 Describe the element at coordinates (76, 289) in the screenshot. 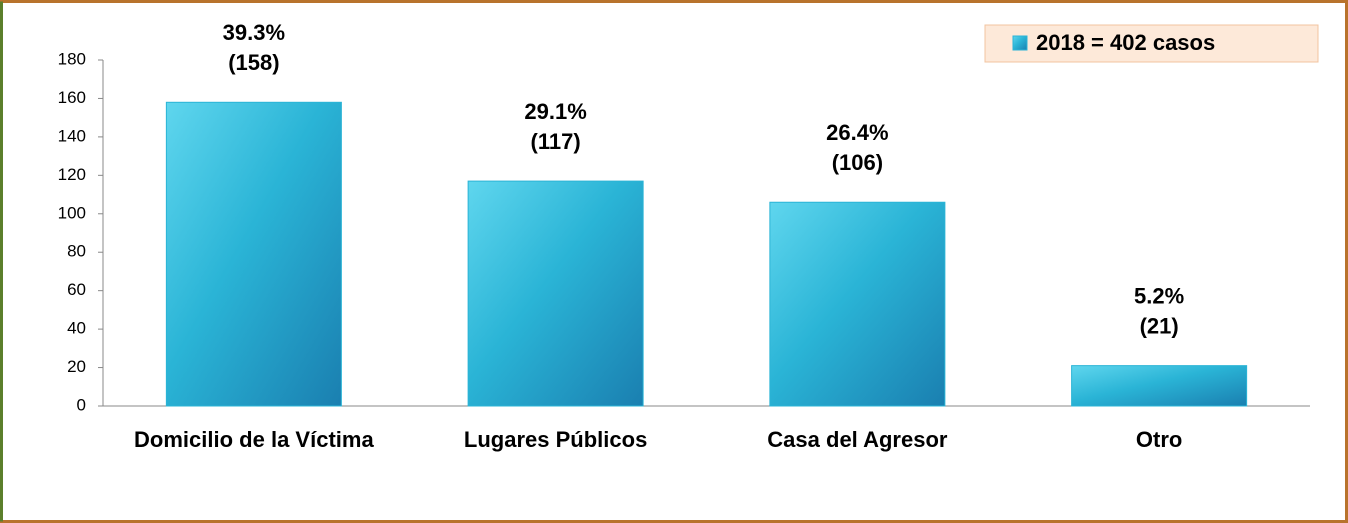

I see `y-tick-label: 60` at that location.